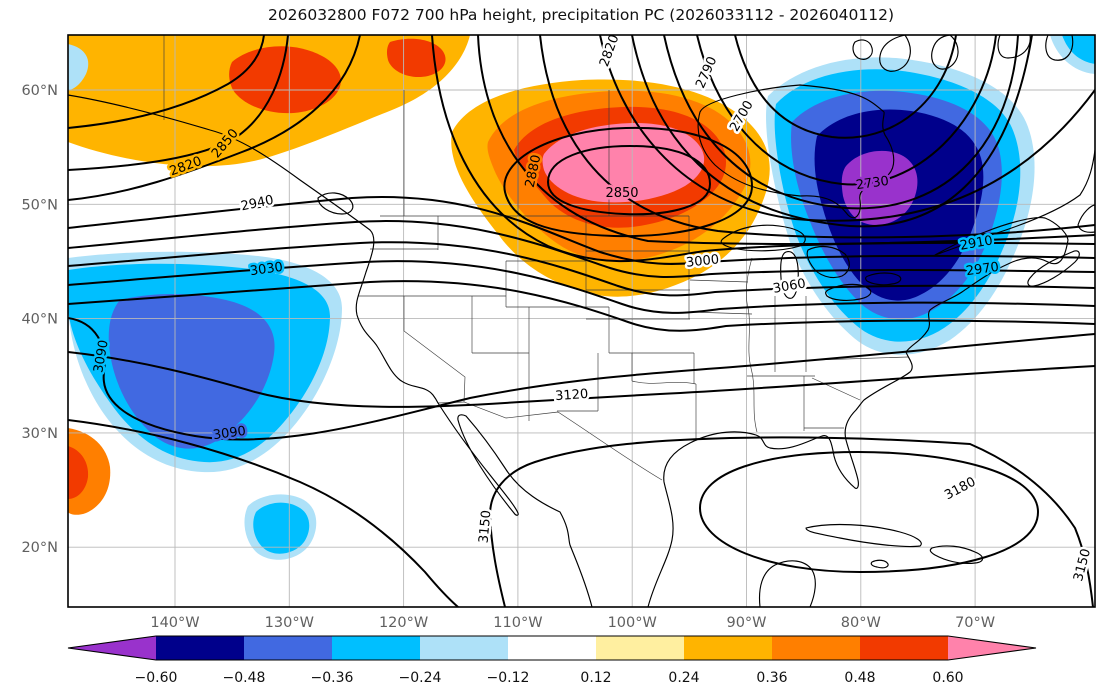 This screenshot has height=698, width=1105. What do you see at coordinates (289, 623) in the screenshot?
I see `lon-tick-label: 130°W` at bounding box center [289, 623].